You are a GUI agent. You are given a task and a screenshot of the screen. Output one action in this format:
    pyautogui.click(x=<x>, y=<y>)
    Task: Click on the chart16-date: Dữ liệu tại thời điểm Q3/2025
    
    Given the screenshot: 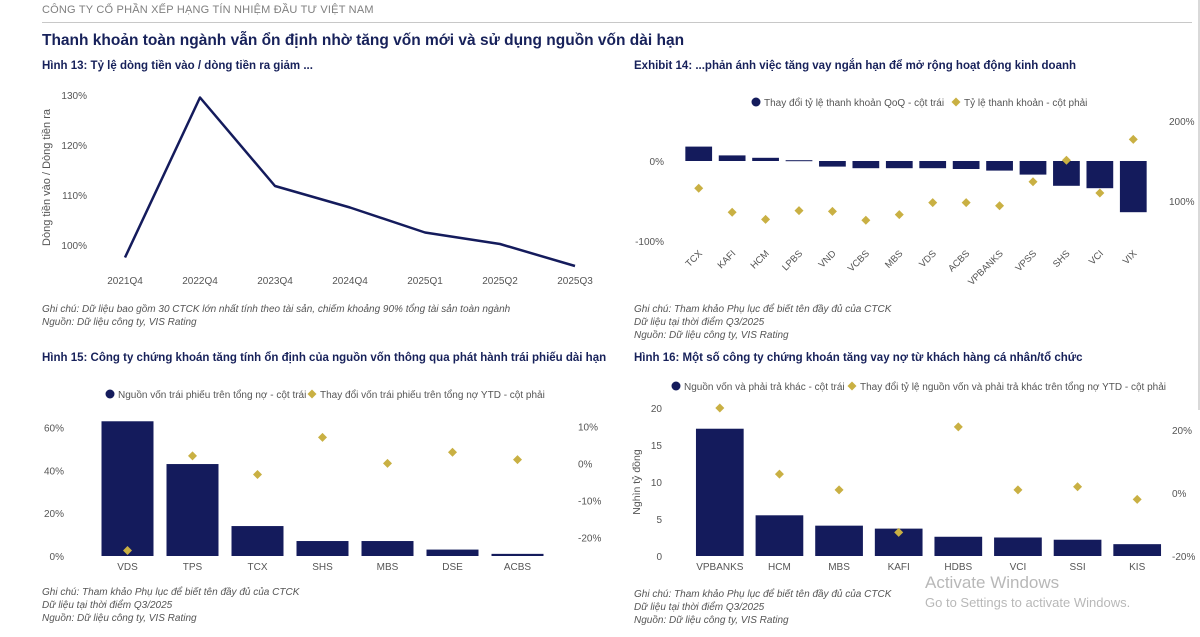 What is the action you would take?
    pyautogui.click(x=699, y=607)
    